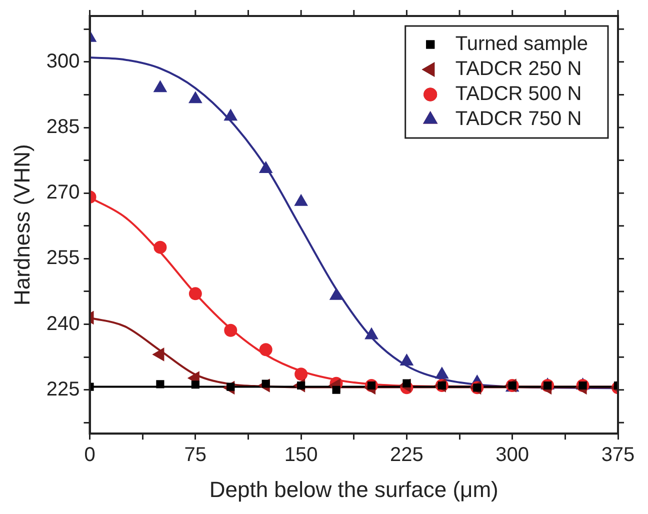 This screenshot has height=514, width=648. Describe the element at coordinates (618, 455) in the screenshot. I see `x-tick-label: 375` at that location.